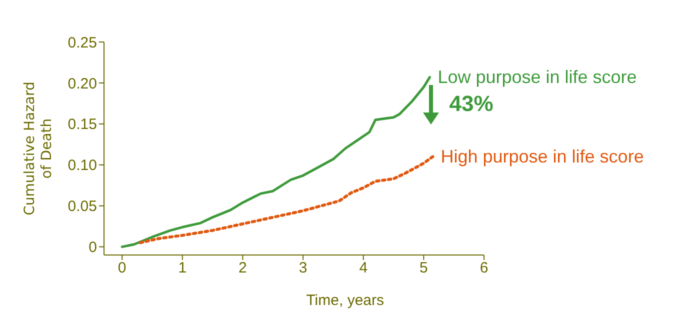 The image size is (688, 323). I want to click on series-label: Low purpose in life score, so click(537, 77).